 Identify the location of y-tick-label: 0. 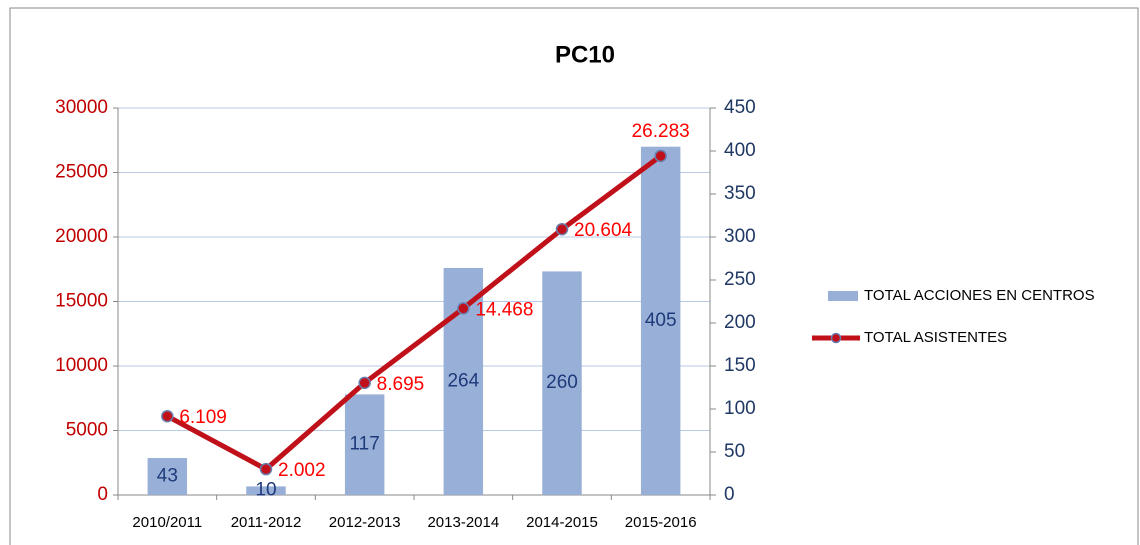
(102, 494).